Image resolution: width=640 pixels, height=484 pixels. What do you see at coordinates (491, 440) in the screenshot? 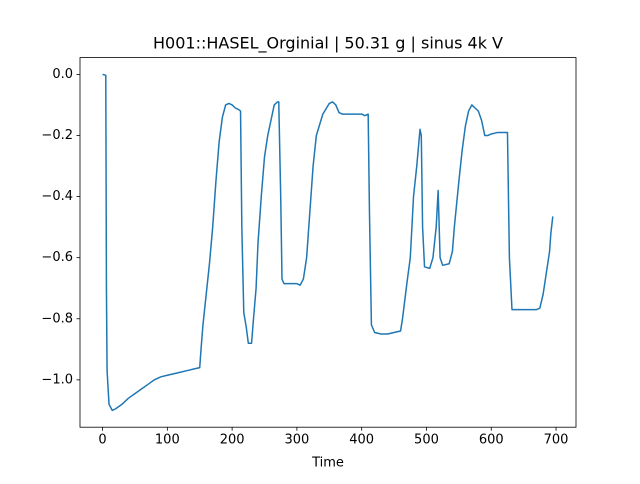
I see `x-tick-label: 600` at bounding box center [491, 440].